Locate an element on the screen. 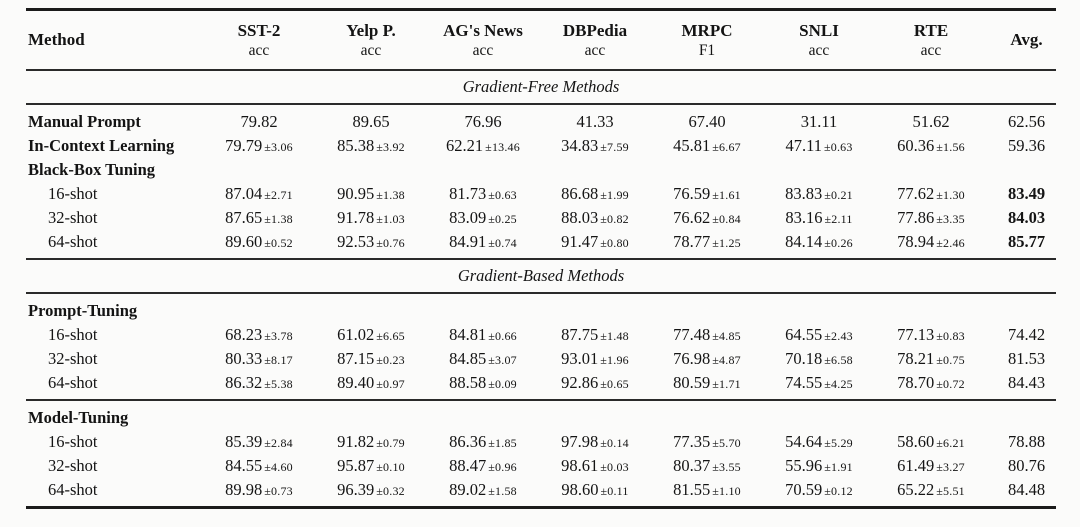 Image resolution: width=1080 pixels, height=527 pixels. method-cell: Manual Prompt is located at coordinates (84, 121).